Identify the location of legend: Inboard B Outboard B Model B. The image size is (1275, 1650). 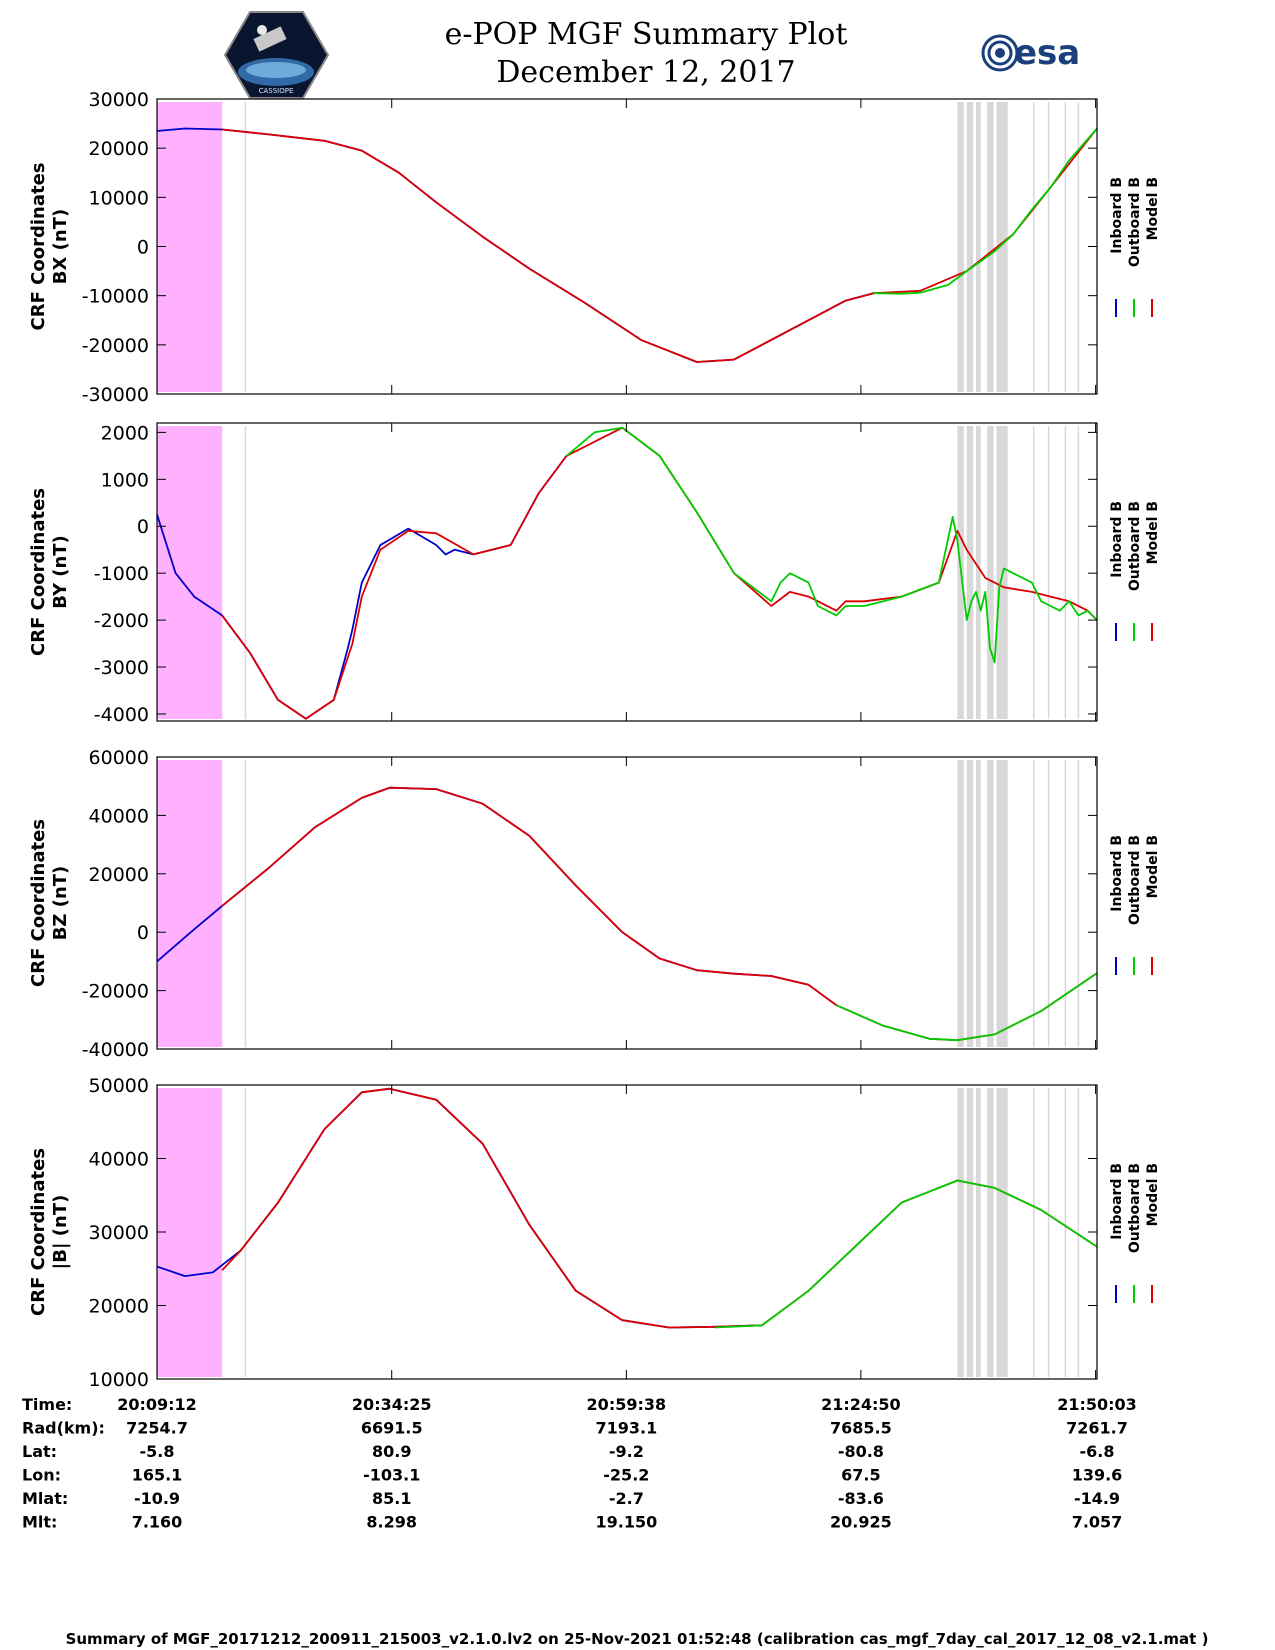
(1135, 1233).